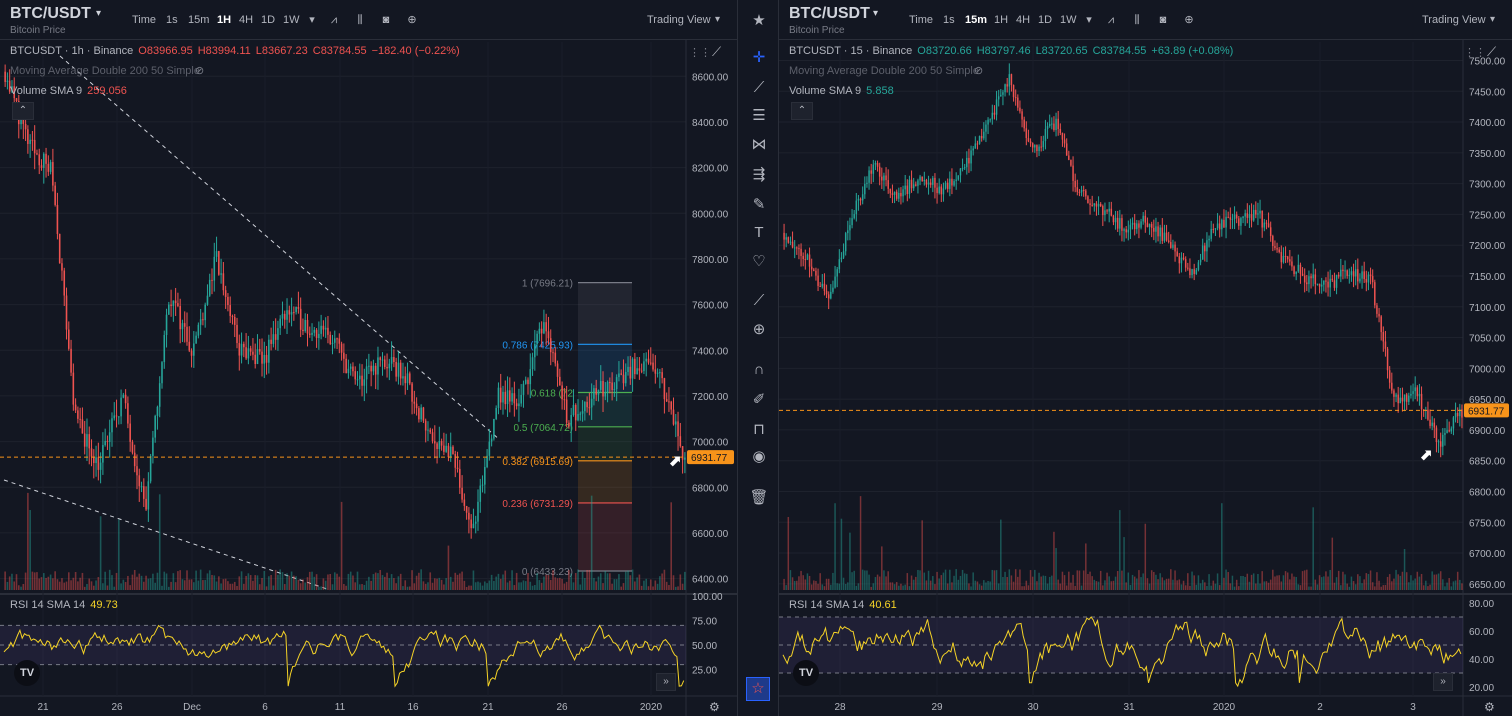  Describe the element at coordinates (165, 51) in the screenshot. I see `legend-o: O83966.95` at that location.